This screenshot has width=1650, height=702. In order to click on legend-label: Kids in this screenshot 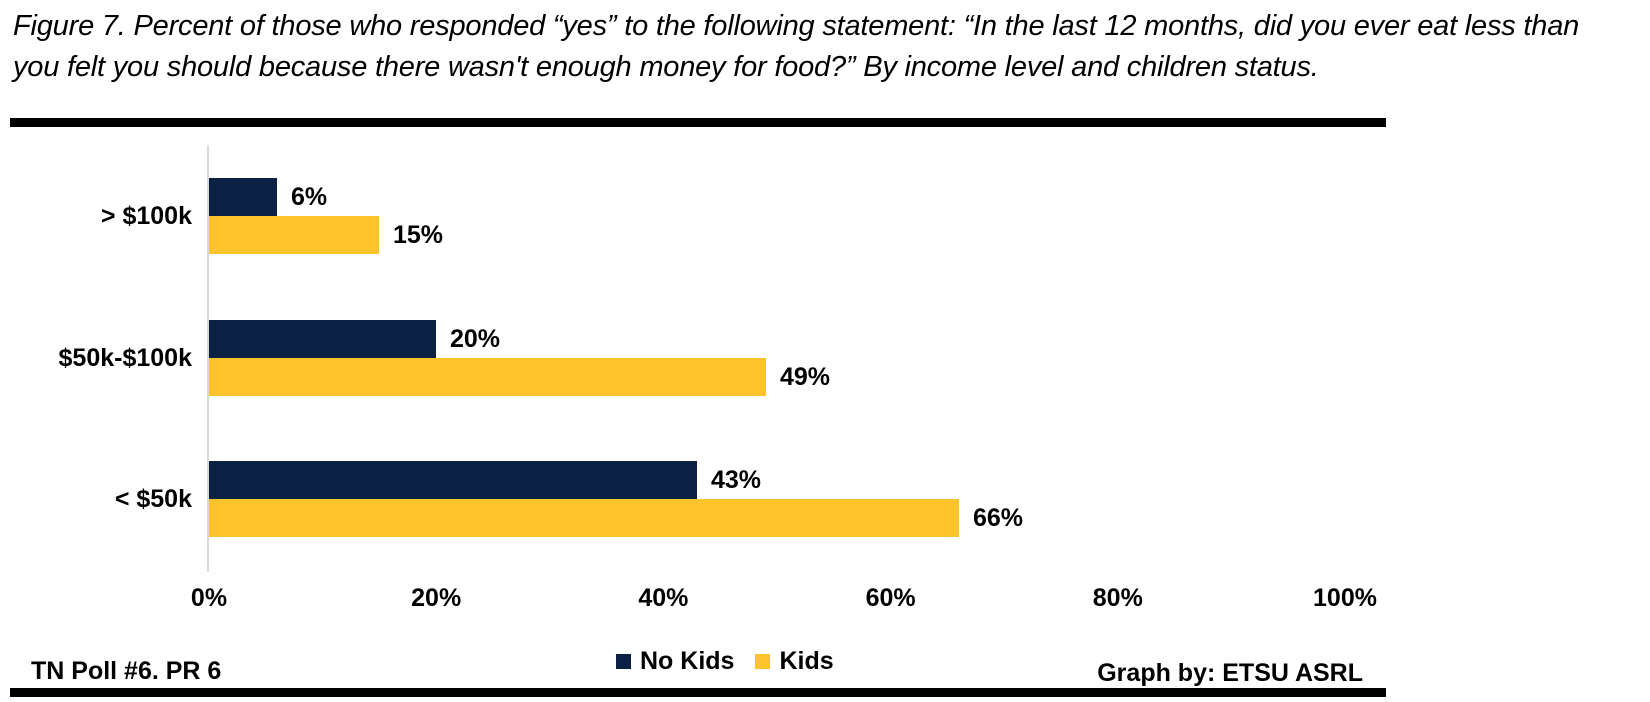, I will do `click(806, 661)`.